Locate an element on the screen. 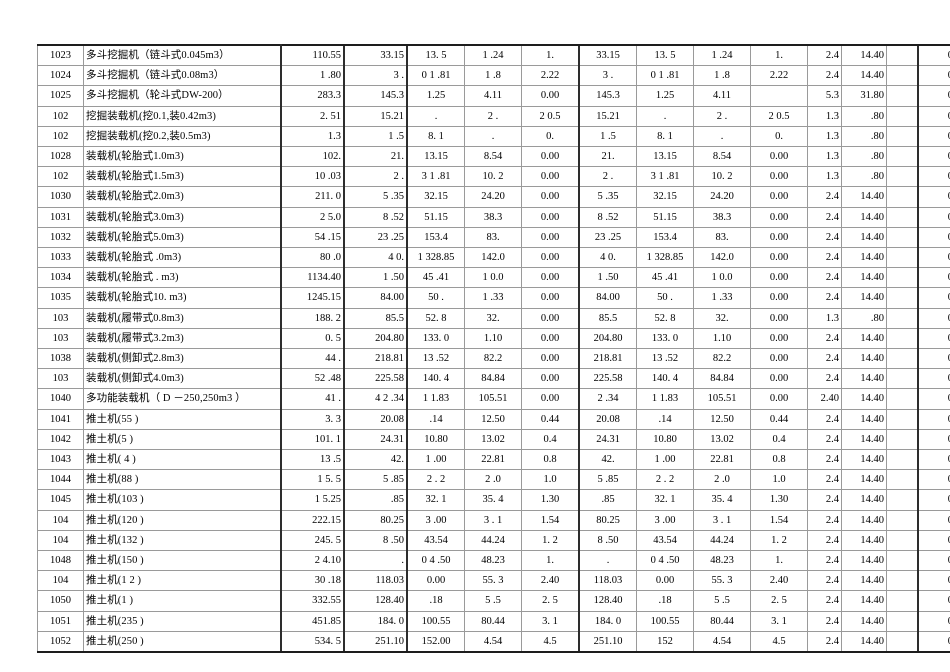  cell-c3: 8. 1 is located at coordinates (435, 136).